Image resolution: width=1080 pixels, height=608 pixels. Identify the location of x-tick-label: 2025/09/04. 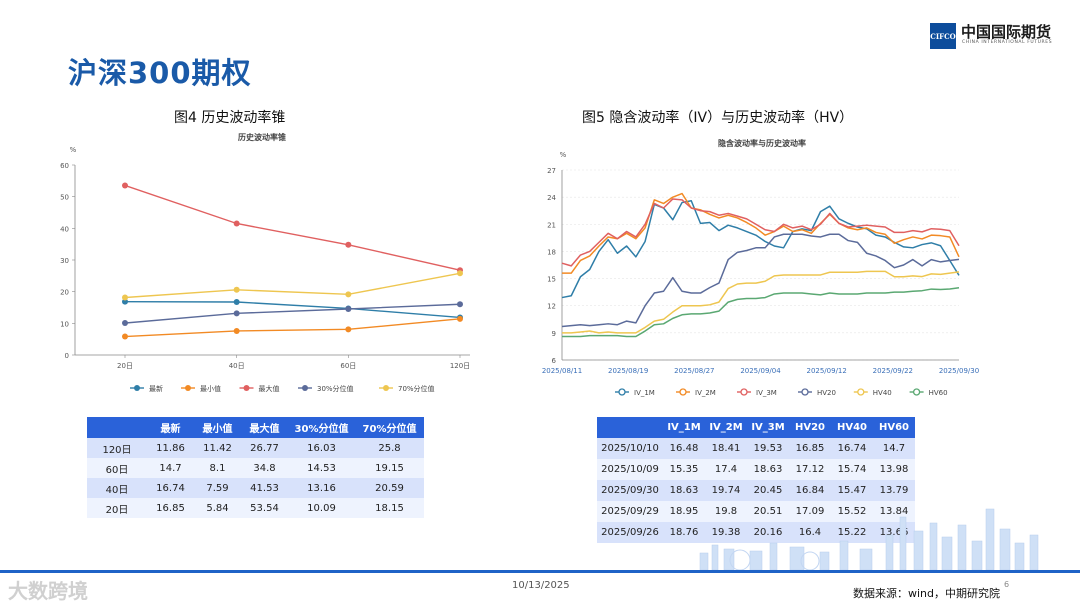
(760, 371).